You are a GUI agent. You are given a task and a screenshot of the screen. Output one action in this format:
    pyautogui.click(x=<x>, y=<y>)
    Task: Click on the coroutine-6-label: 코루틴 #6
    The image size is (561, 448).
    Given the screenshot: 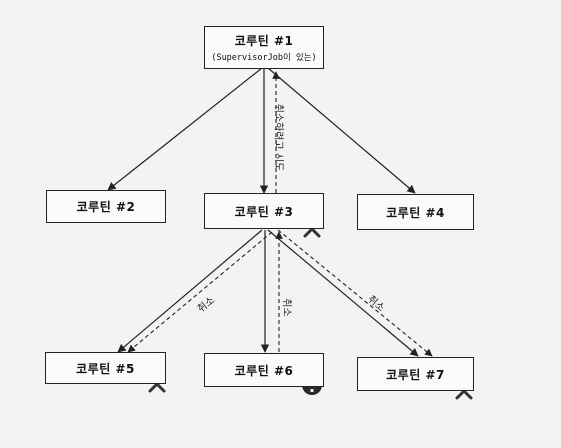 What is the action you would take?
    pyautogui.click(x=264, y=370)
    